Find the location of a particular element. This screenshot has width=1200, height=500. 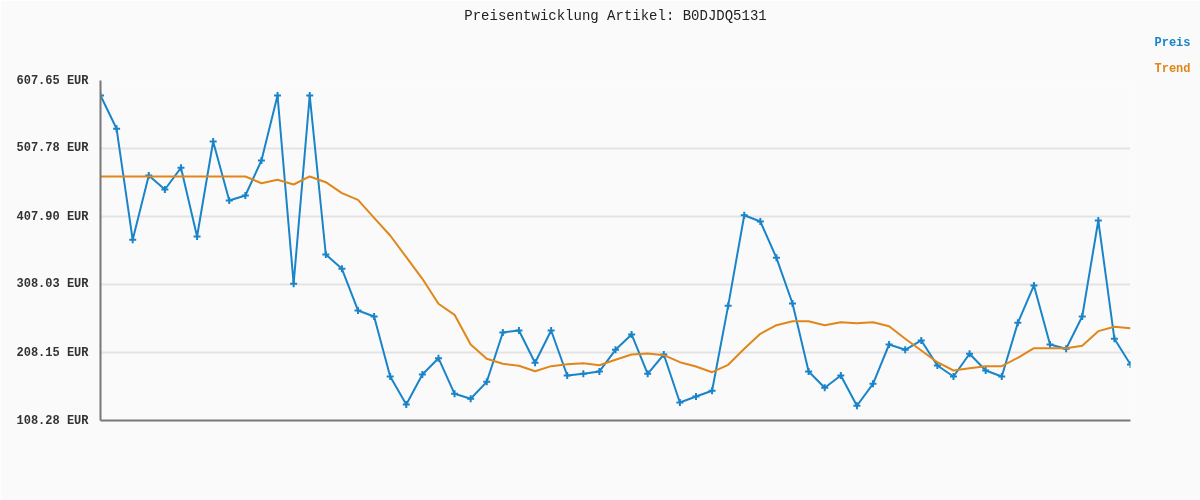

y-tick-label: 108.28 EUR is located at coordinates (53, 420).